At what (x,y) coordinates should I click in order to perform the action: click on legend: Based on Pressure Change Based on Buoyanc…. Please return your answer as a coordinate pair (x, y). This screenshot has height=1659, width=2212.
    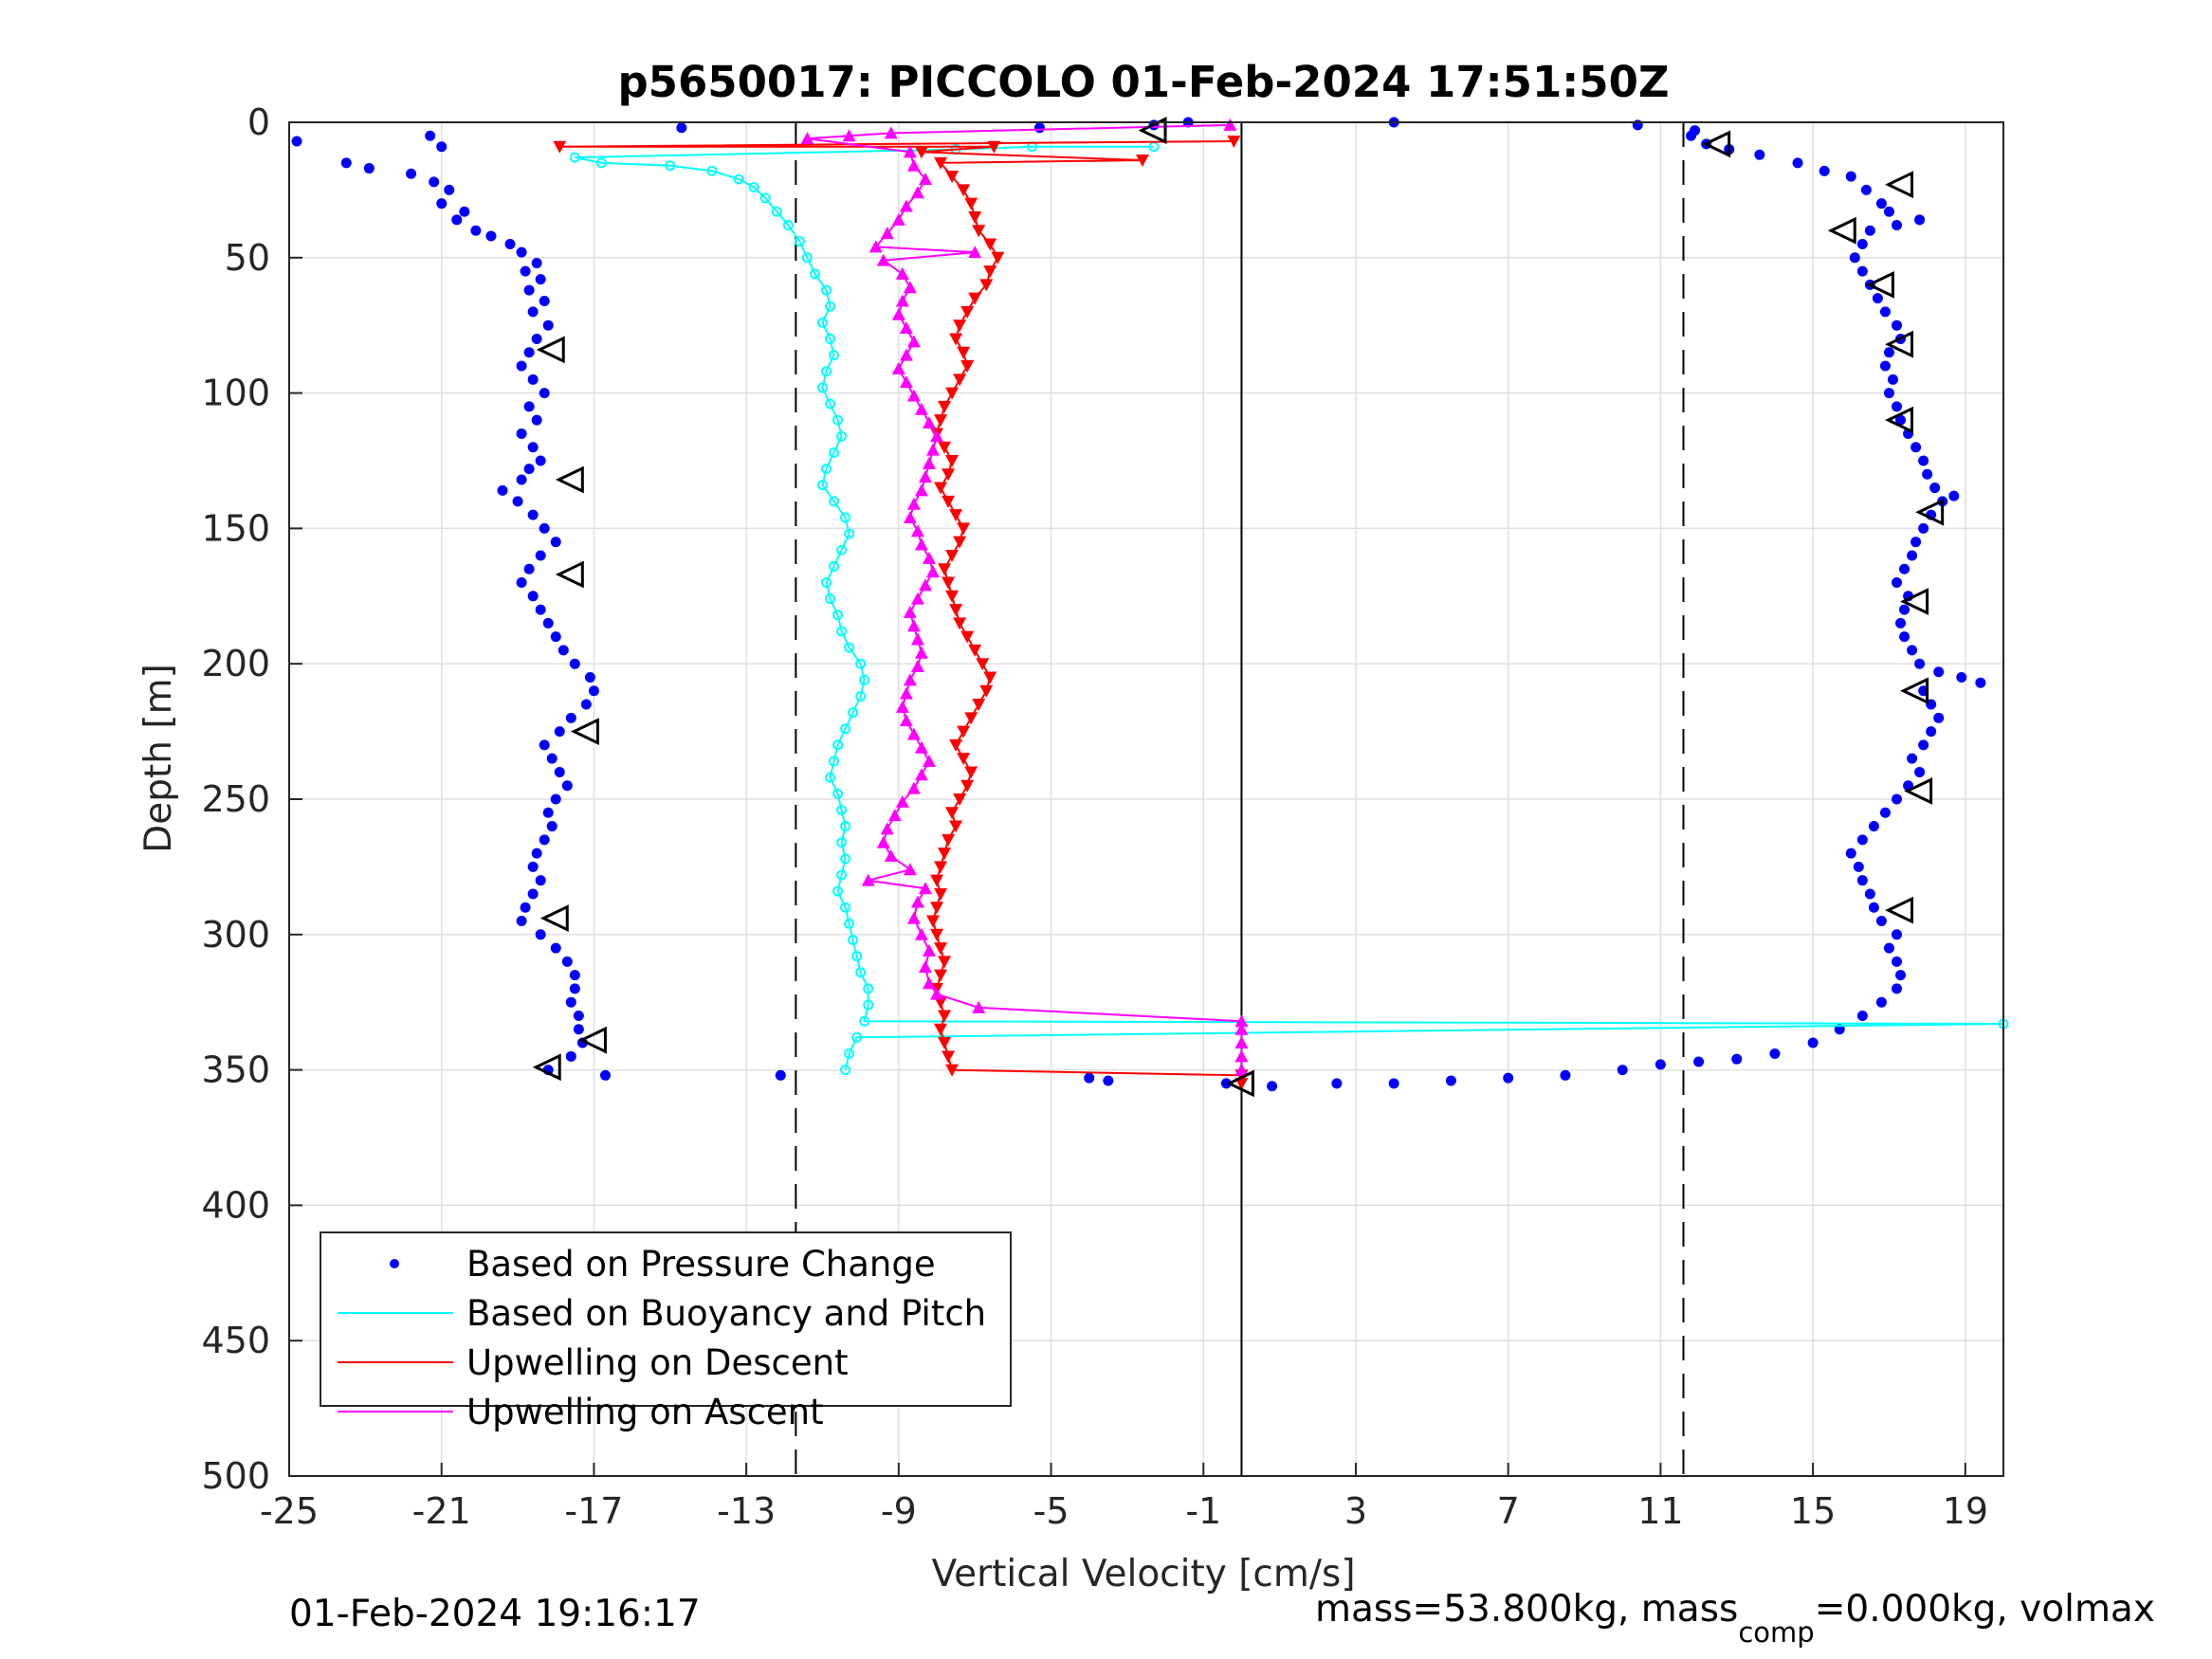
    Looking at the image, I should click on (666, 1331).